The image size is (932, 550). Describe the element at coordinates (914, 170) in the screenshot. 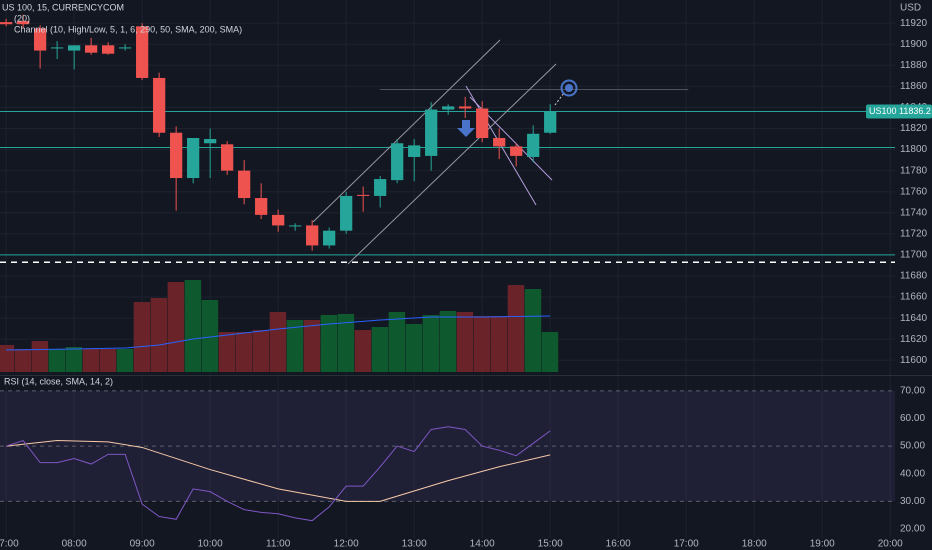

I see `y-tick-label: 11780` at that location.